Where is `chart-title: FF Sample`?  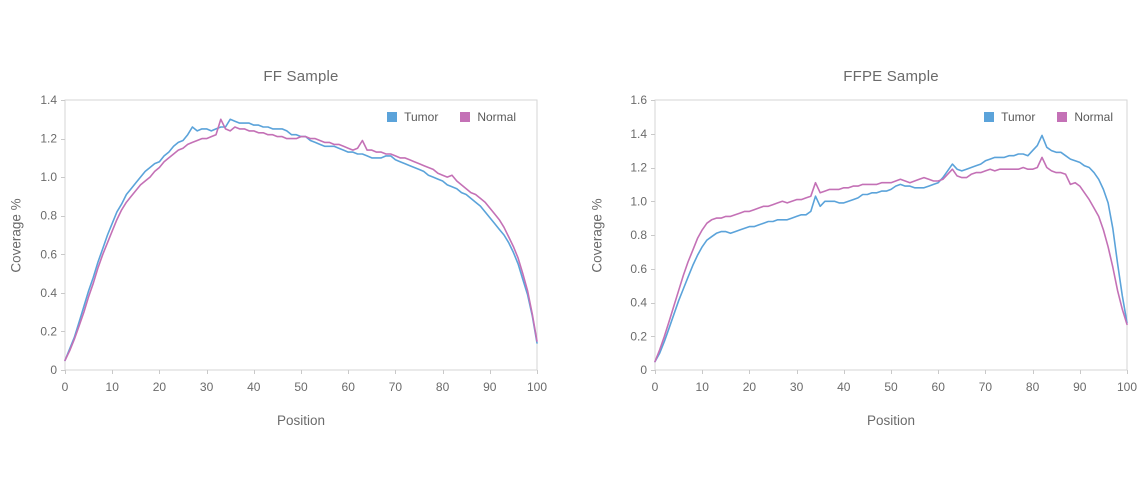
chart-title: FF Sample is located at coordinates (301, 76).